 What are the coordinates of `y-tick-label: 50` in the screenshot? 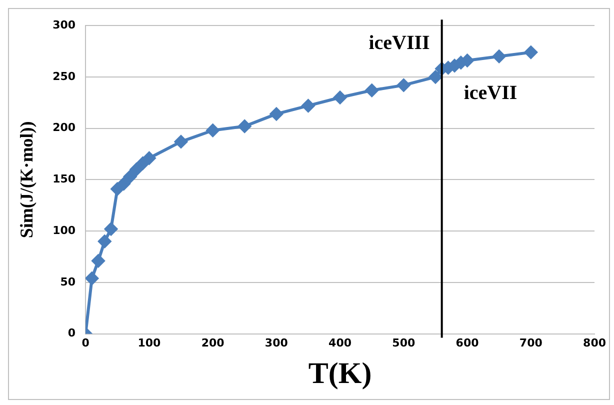 It's located at (68, 281).